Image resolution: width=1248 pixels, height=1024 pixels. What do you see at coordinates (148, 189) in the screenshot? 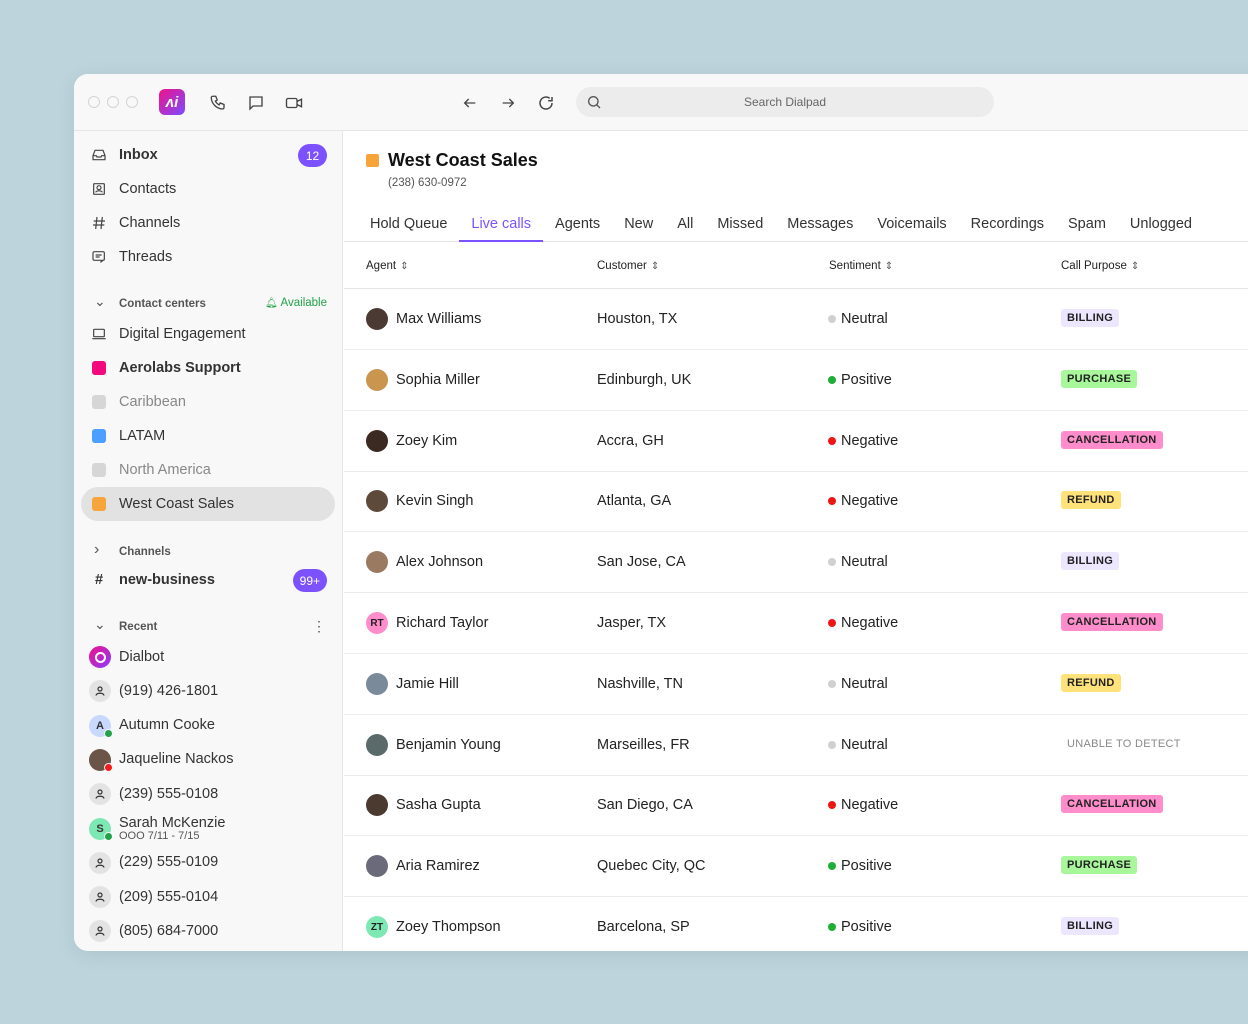
I see `sidebar-item-label: Contacts` at bounding box center [148, 189].